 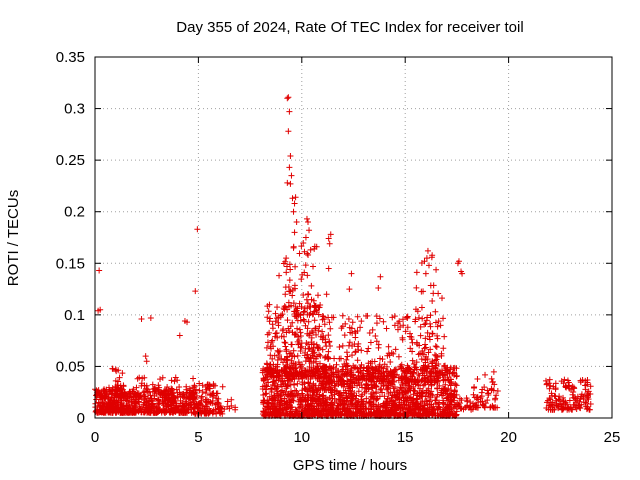 What do you see at coordinates (70, 263) in the screenshot?
I see `y-tick-label: 0.15` at bounding box center [70, 263].